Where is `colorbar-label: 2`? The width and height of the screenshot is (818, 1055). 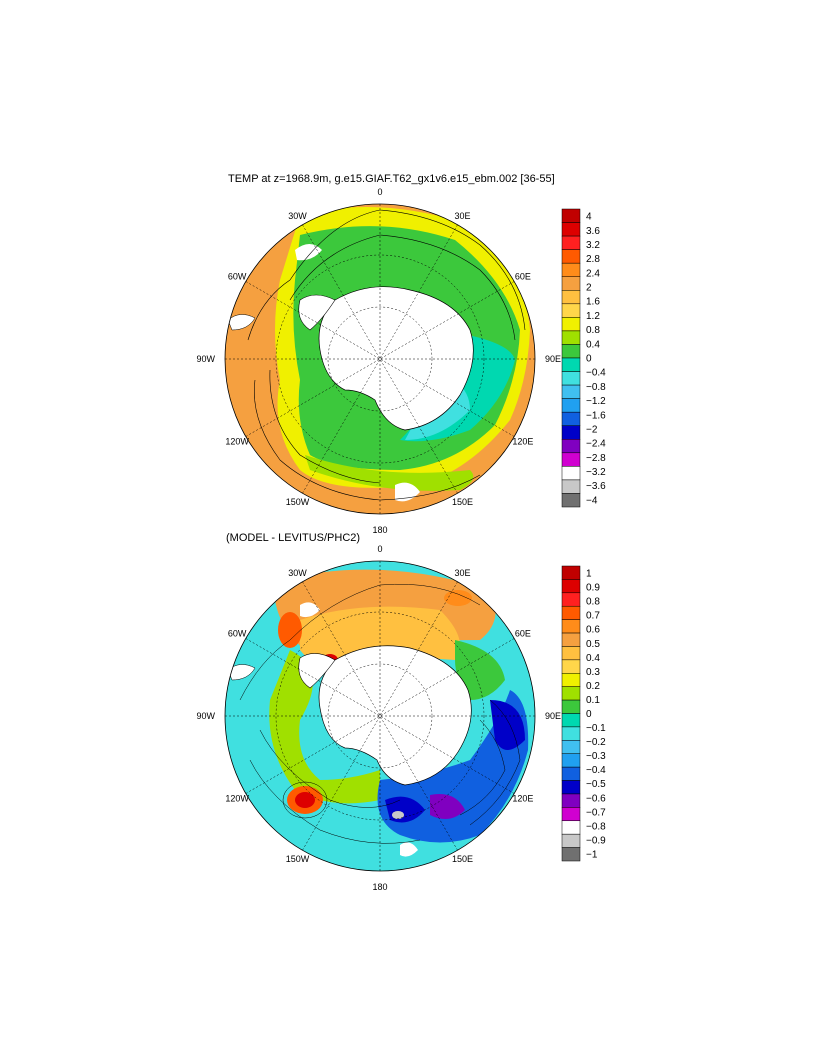
colorbar-label: 2 is located at coordinates (589, 288).